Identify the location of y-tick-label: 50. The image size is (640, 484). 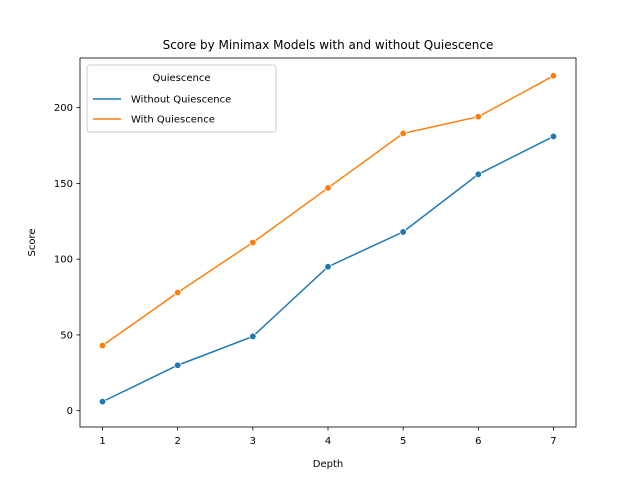
(66, 335).